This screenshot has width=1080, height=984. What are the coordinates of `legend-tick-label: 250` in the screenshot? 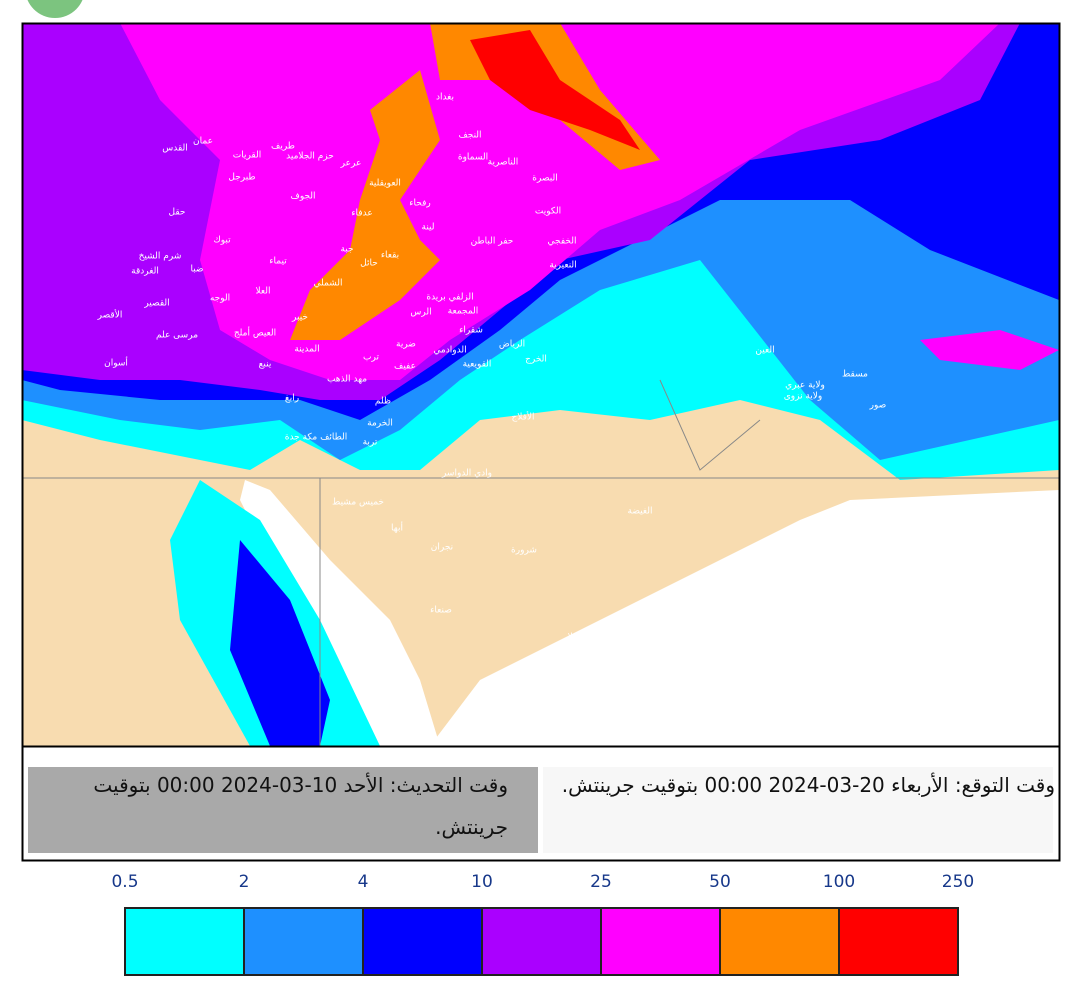 It's located at (958, 882).